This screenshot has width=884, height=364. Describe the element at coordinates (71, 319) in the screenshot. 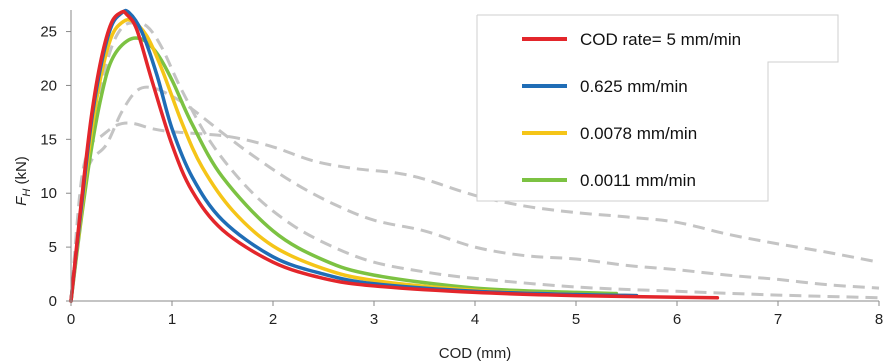

I see `x-tick-label: 0` at that location.